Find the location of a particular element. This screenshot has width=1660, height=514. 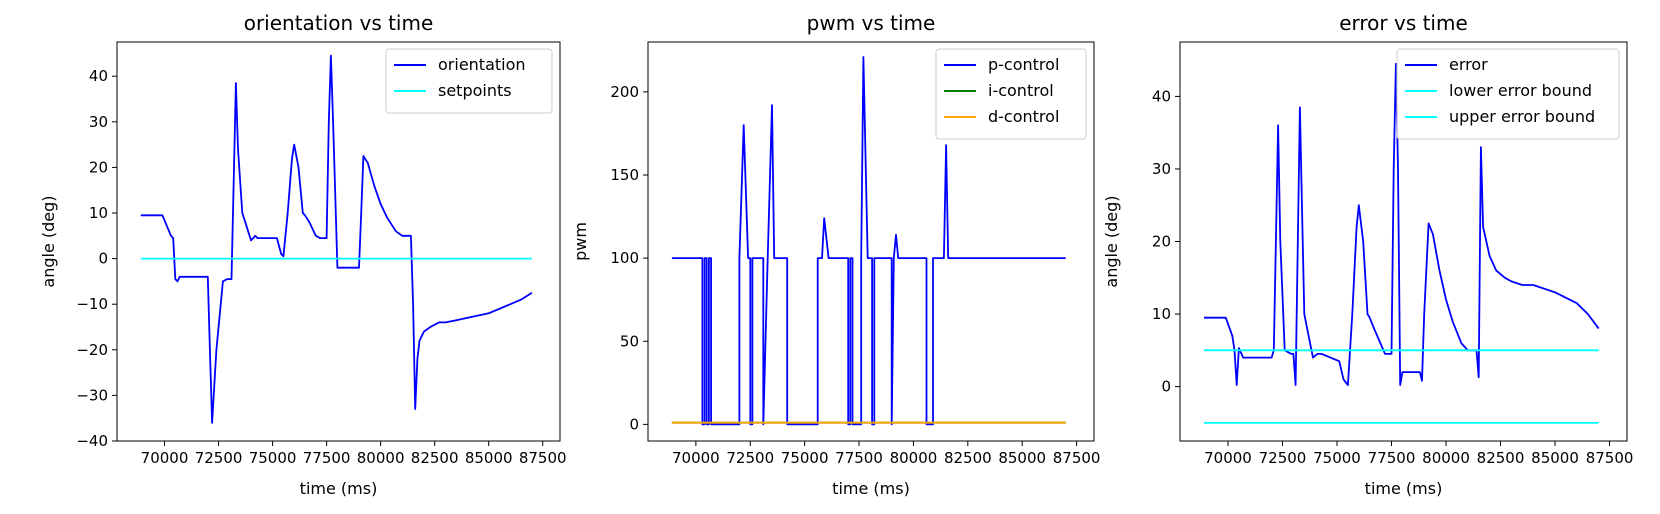

legend-label: i-control is located at coordinates (1021, 90).